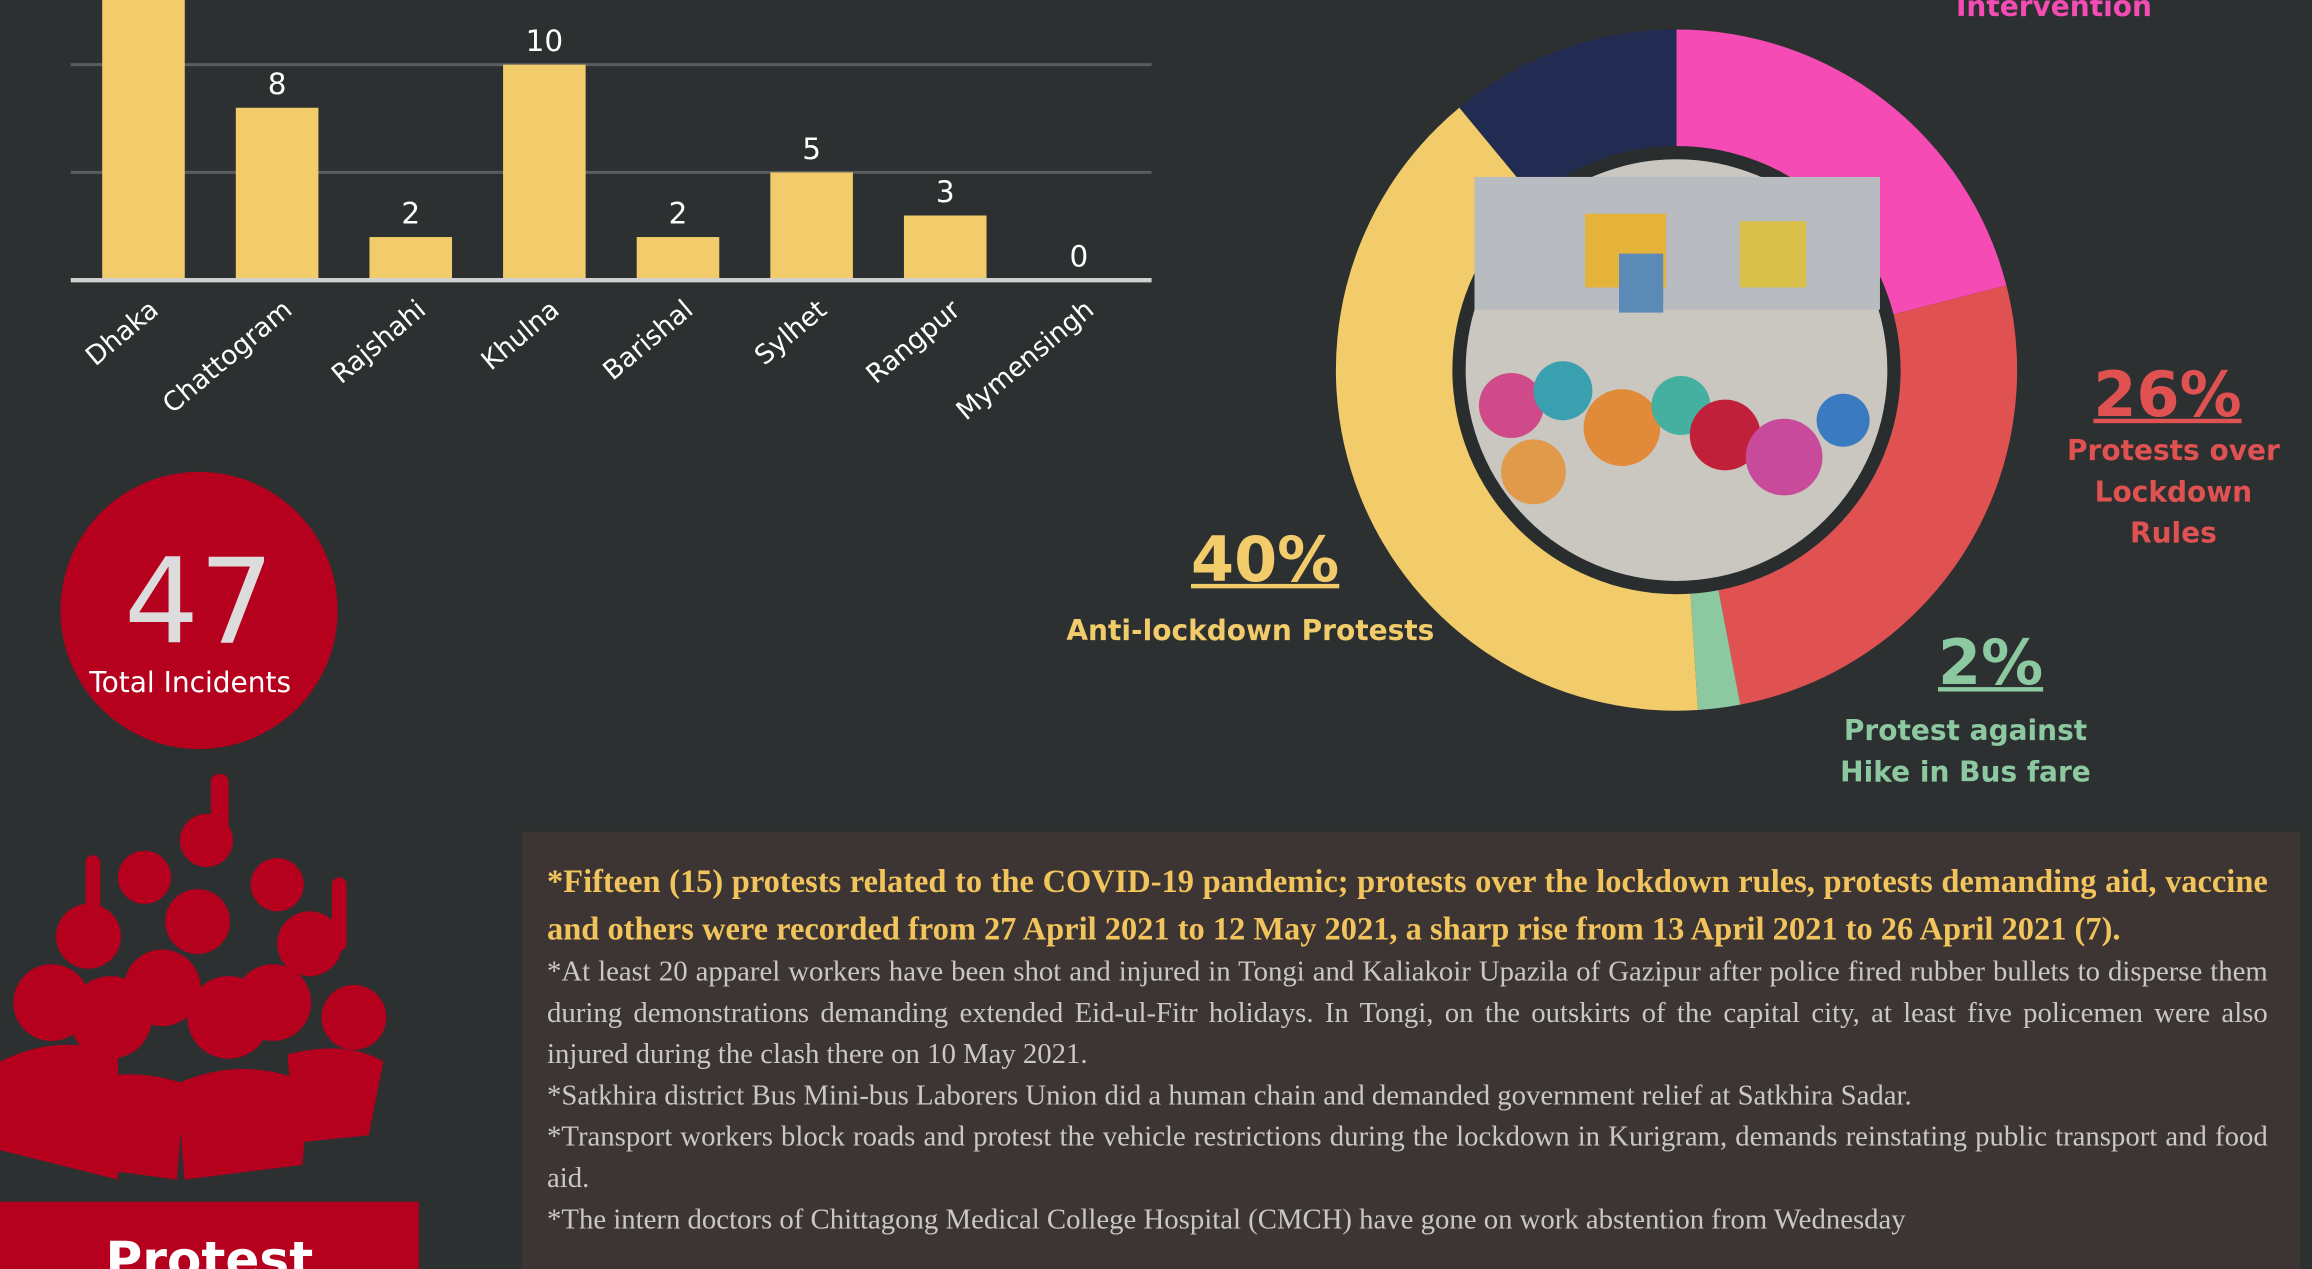 Image resolution: width=2312 pixels, height=1269 pixels. I want to click on total-value: 47, so click(199, 602).